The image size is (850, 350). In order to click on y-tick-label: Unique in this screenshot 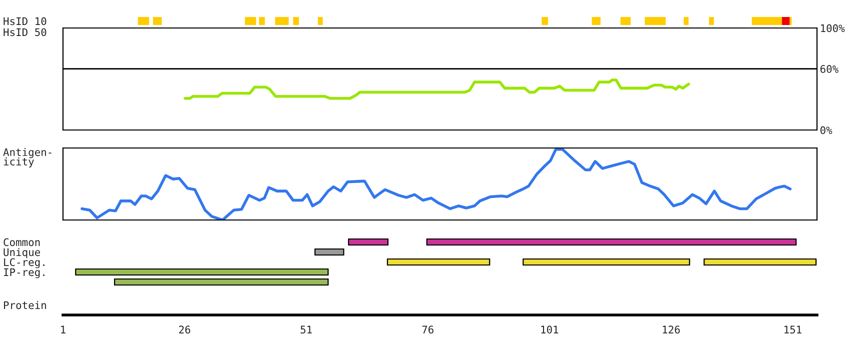, I will do `click(22, 253)`.